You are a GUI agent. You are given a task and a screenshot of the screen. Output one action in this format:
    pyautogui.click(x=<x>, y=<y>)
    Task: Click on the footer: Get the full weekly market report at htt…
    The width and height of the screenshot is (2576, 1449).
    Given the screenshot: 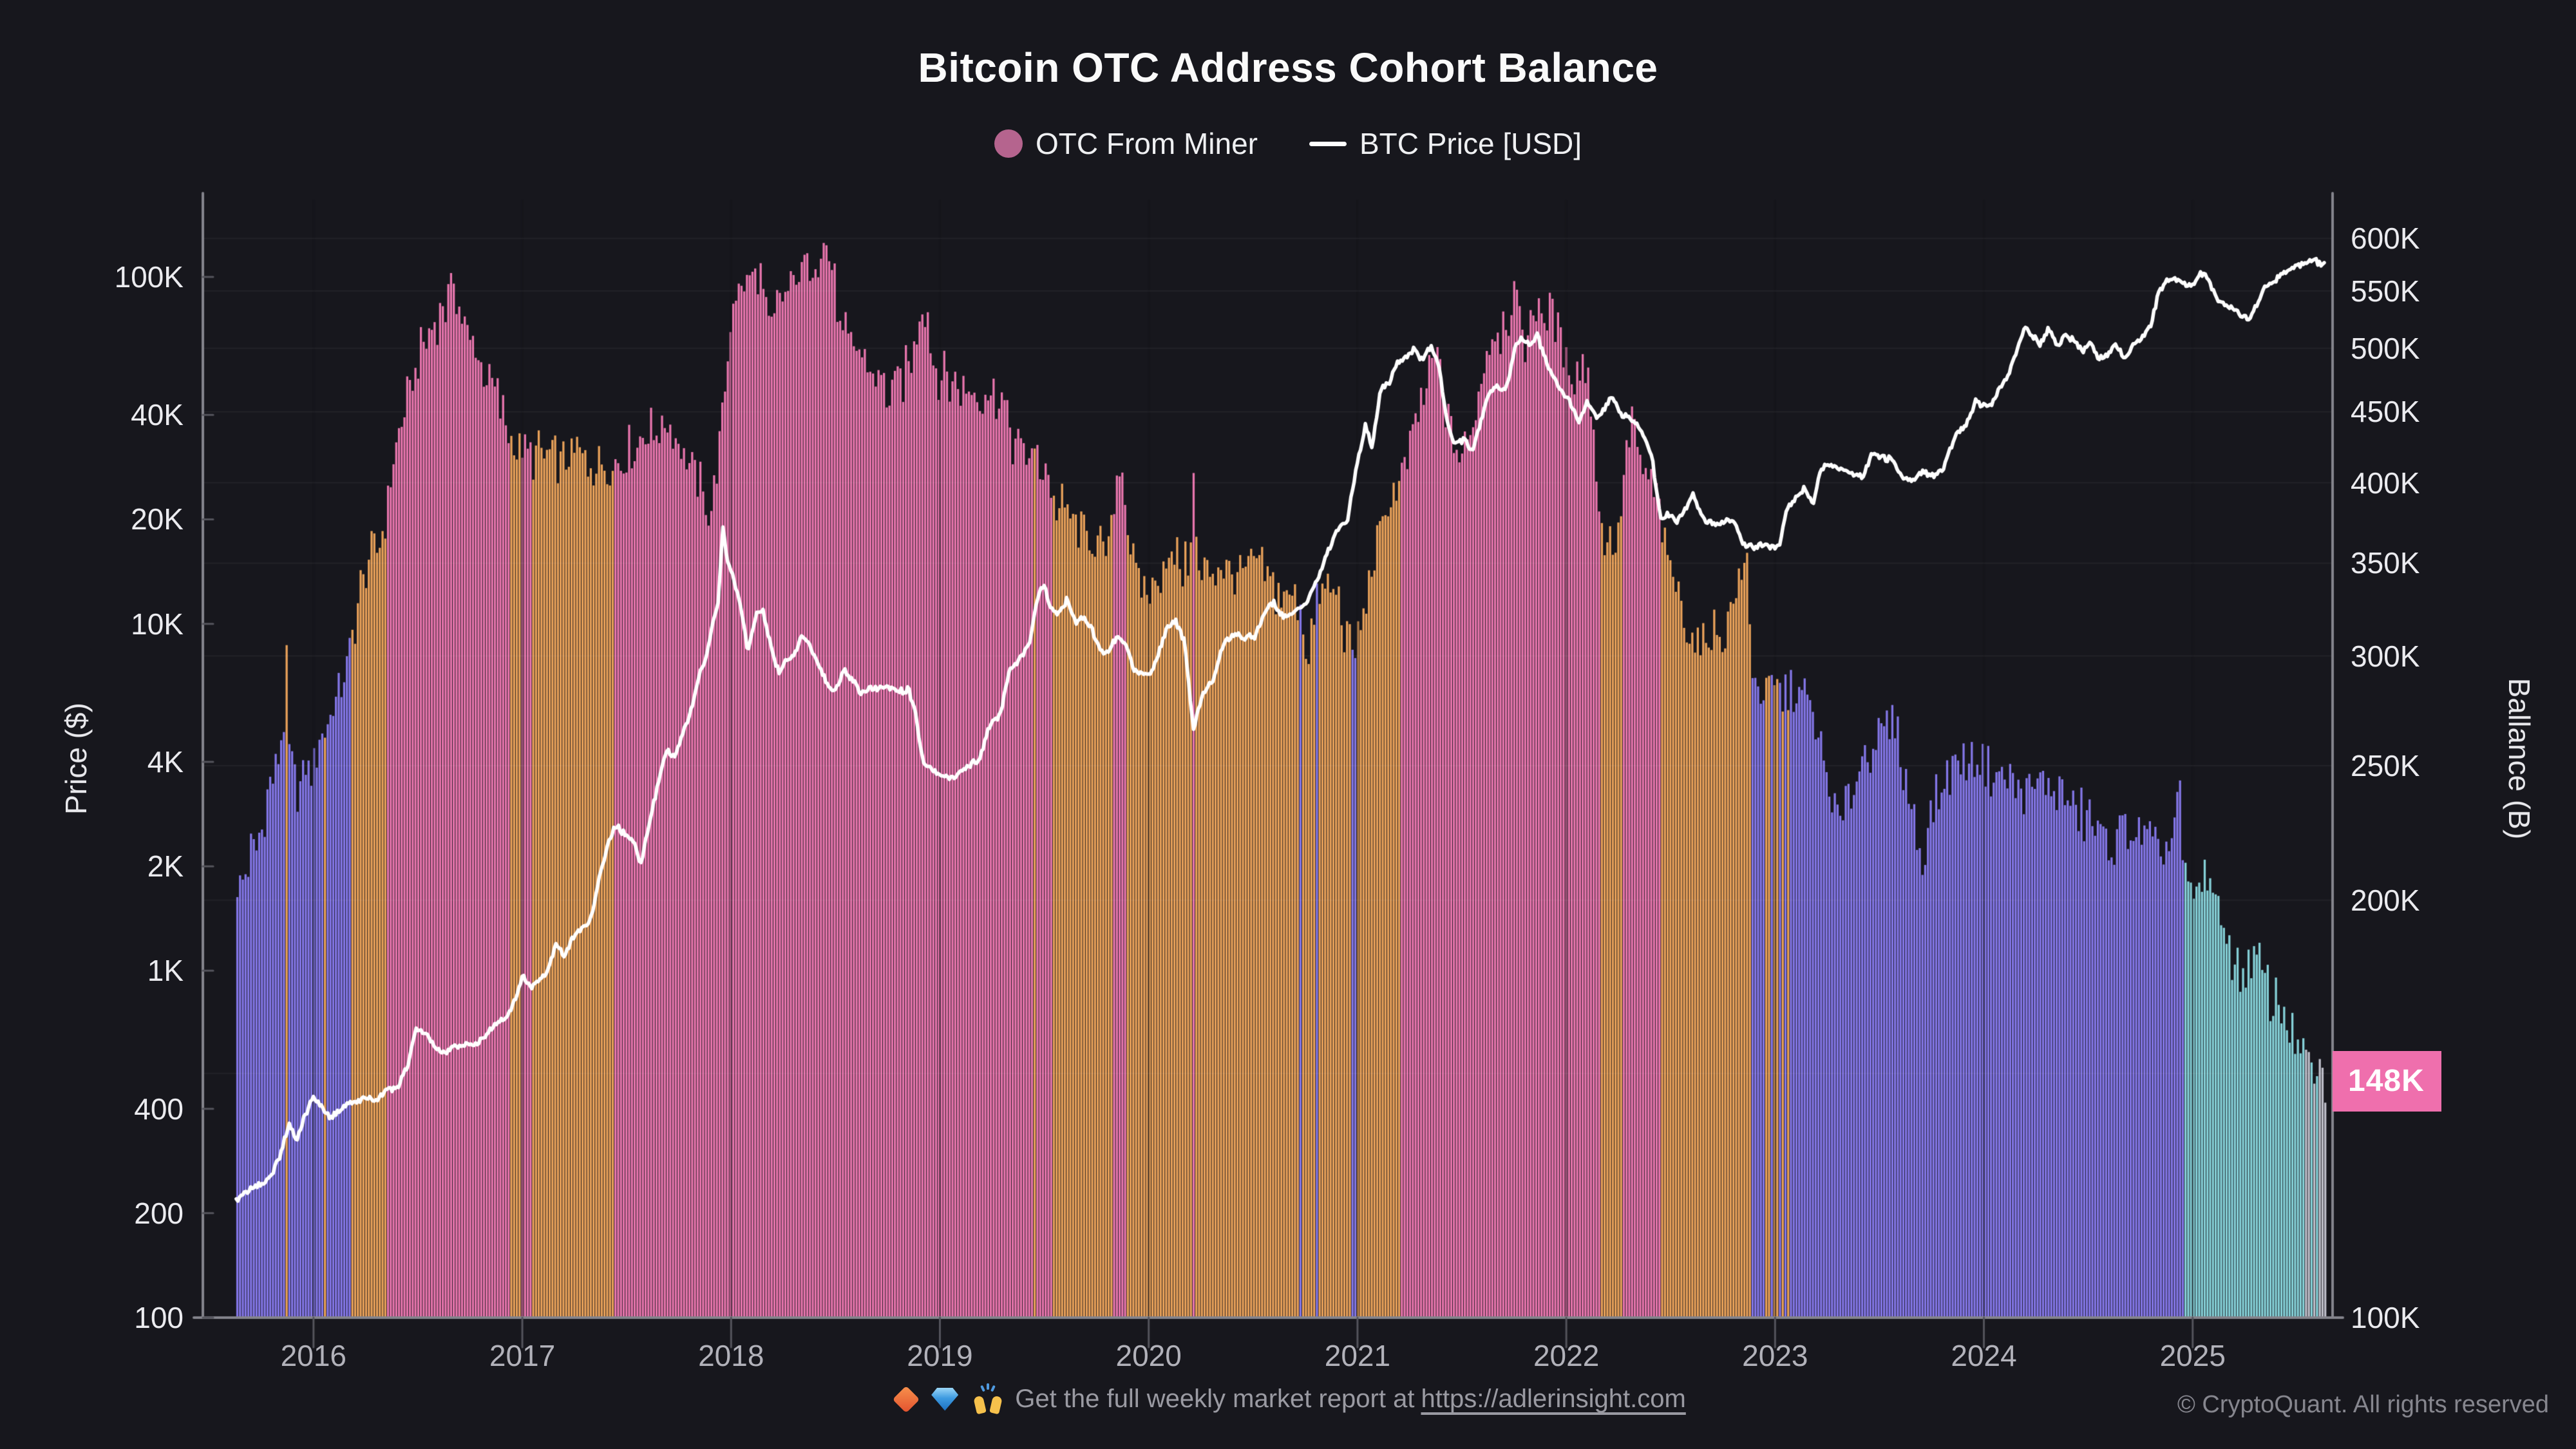 What is the action you would take?
    pyautogui.click(x=1288, y=1399)
    